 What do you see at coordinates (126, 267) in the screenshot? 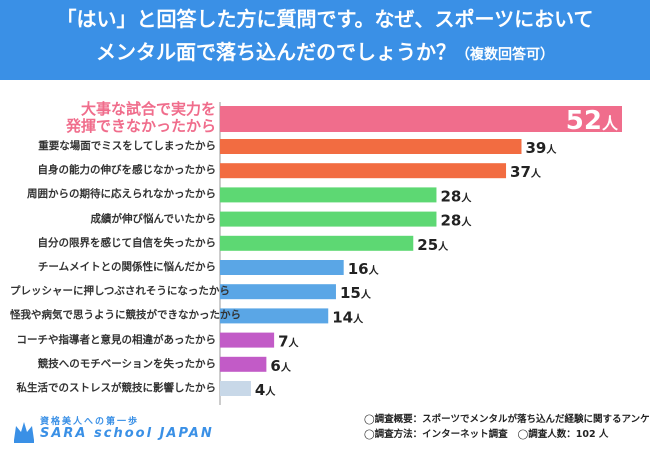
I see `category-label-6: チームメイトとの関係性に悩んだから` at bounding box center [126, 267].